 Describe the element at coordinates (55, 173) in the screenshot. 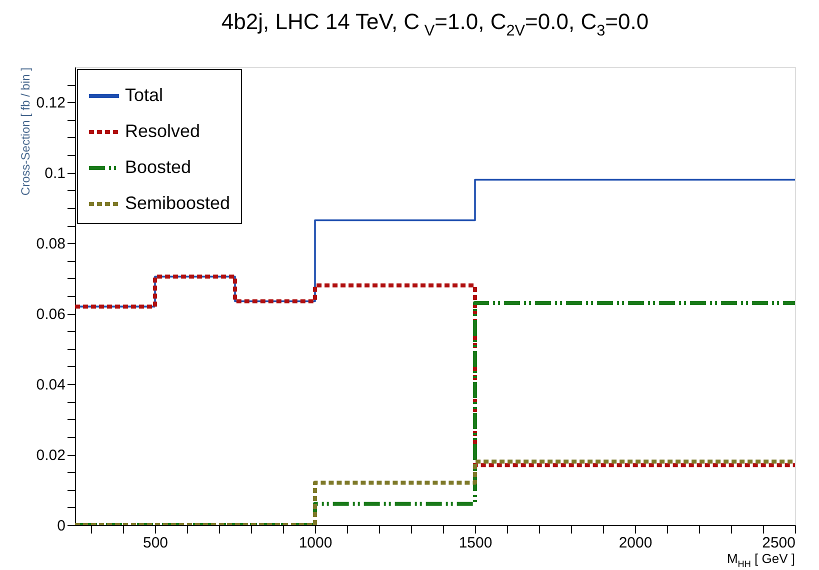

I see `y-tick-label: 0.1` at that location.